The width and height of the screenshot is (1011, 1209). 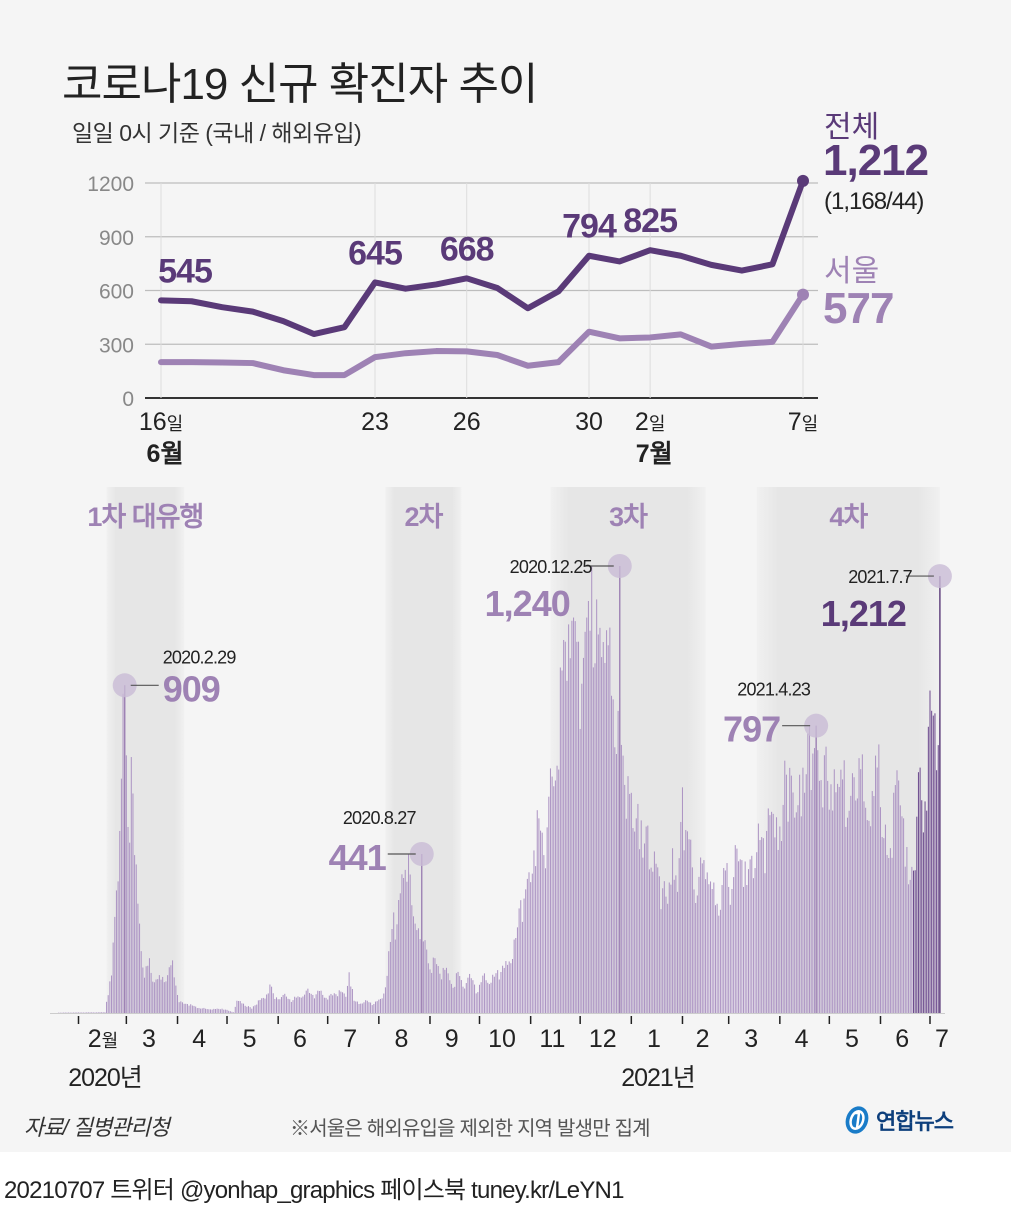 I want to click on x-month-label: 6, so click(x=300, y=1039).